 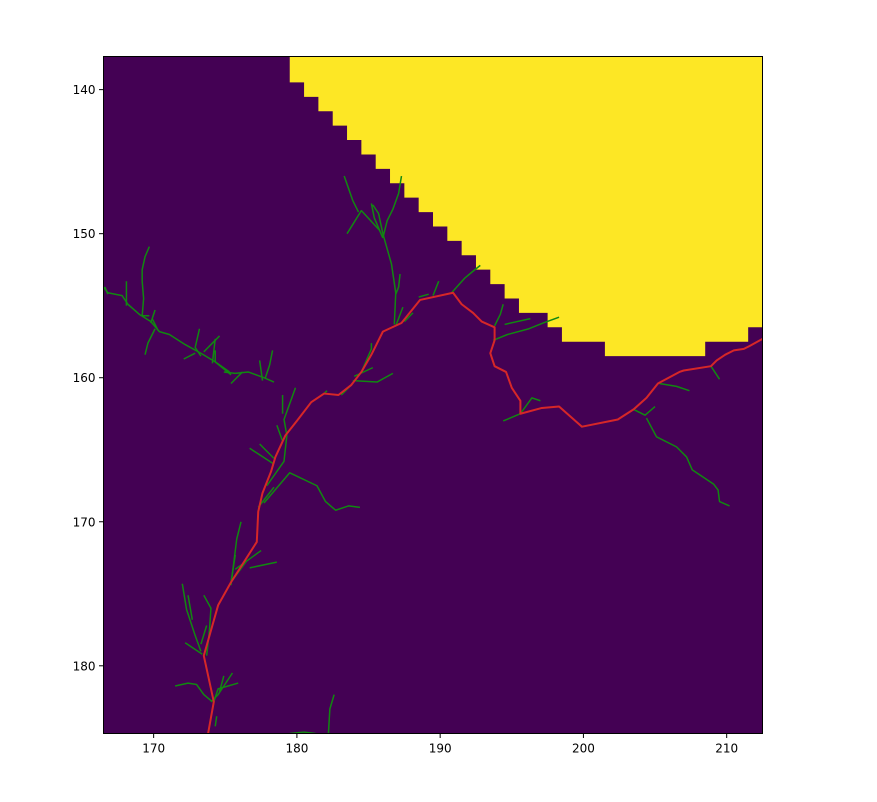 I want to click on x-tick-label: 210, so click(x=726, y=749).